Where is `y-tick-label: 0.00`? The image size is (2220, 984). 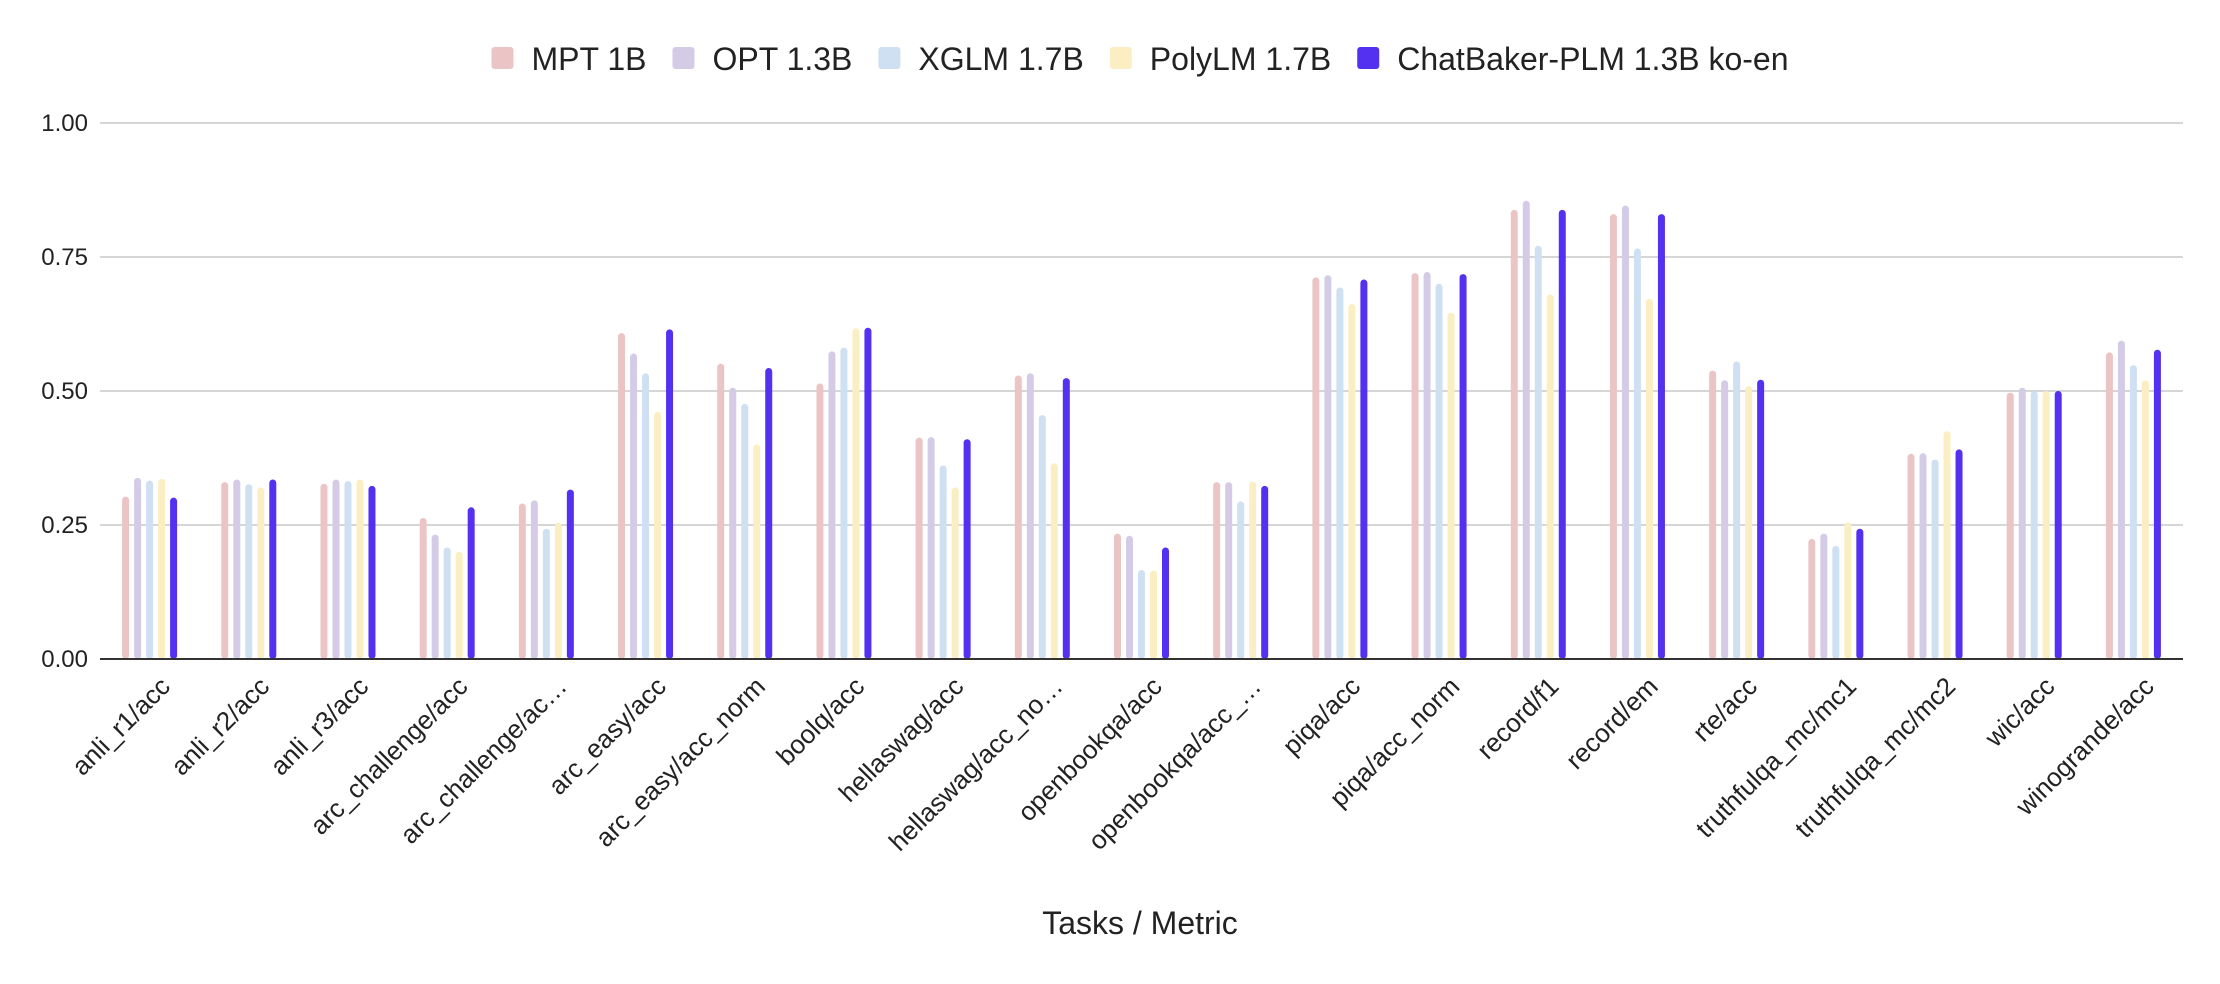
y-tick-label: 0.00 is located at coordinates (64, 659).